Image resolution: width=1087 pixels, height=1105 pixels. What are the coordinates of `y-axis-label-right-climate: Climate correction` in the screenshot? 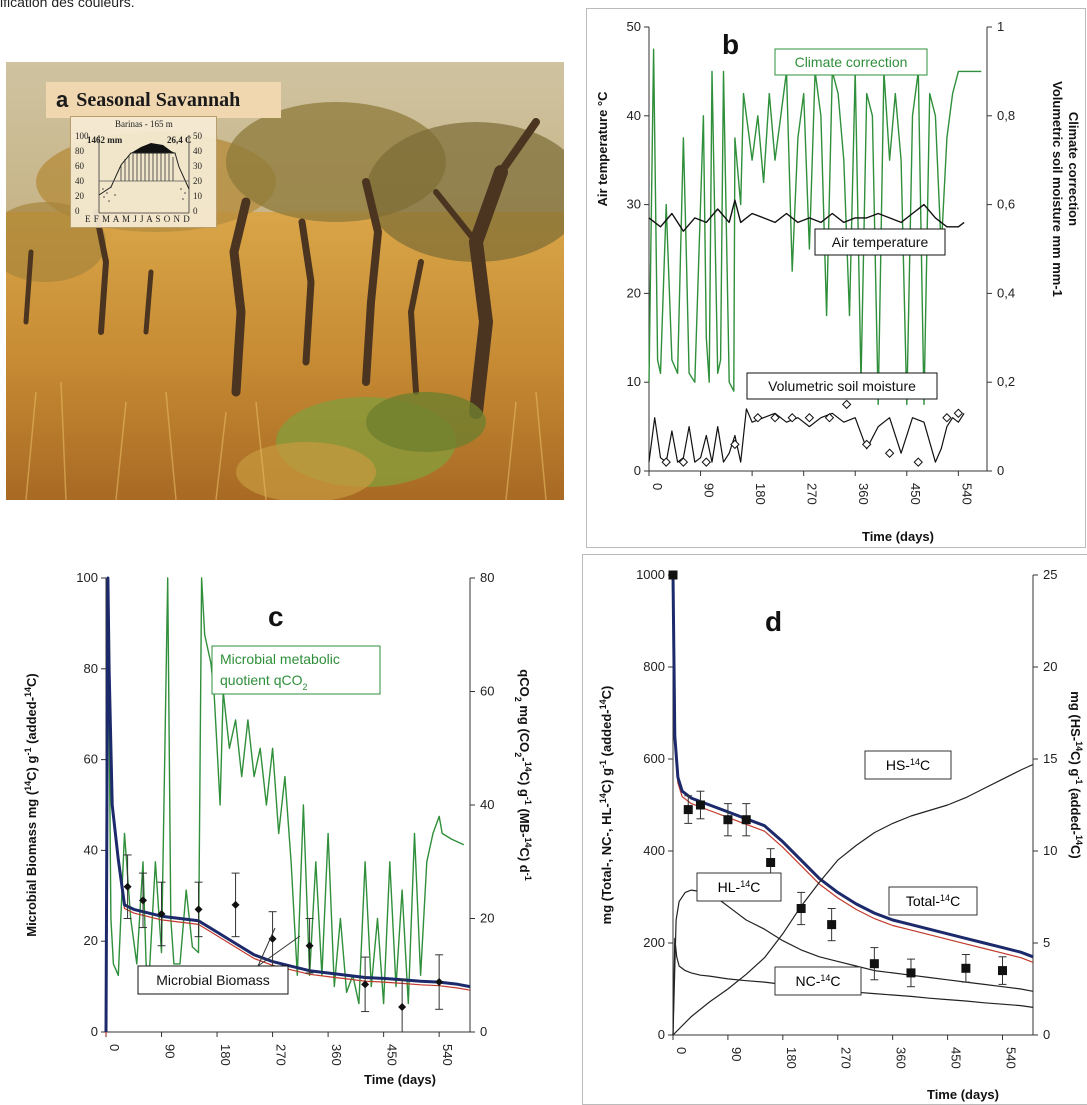 It's located at (1073, 169).